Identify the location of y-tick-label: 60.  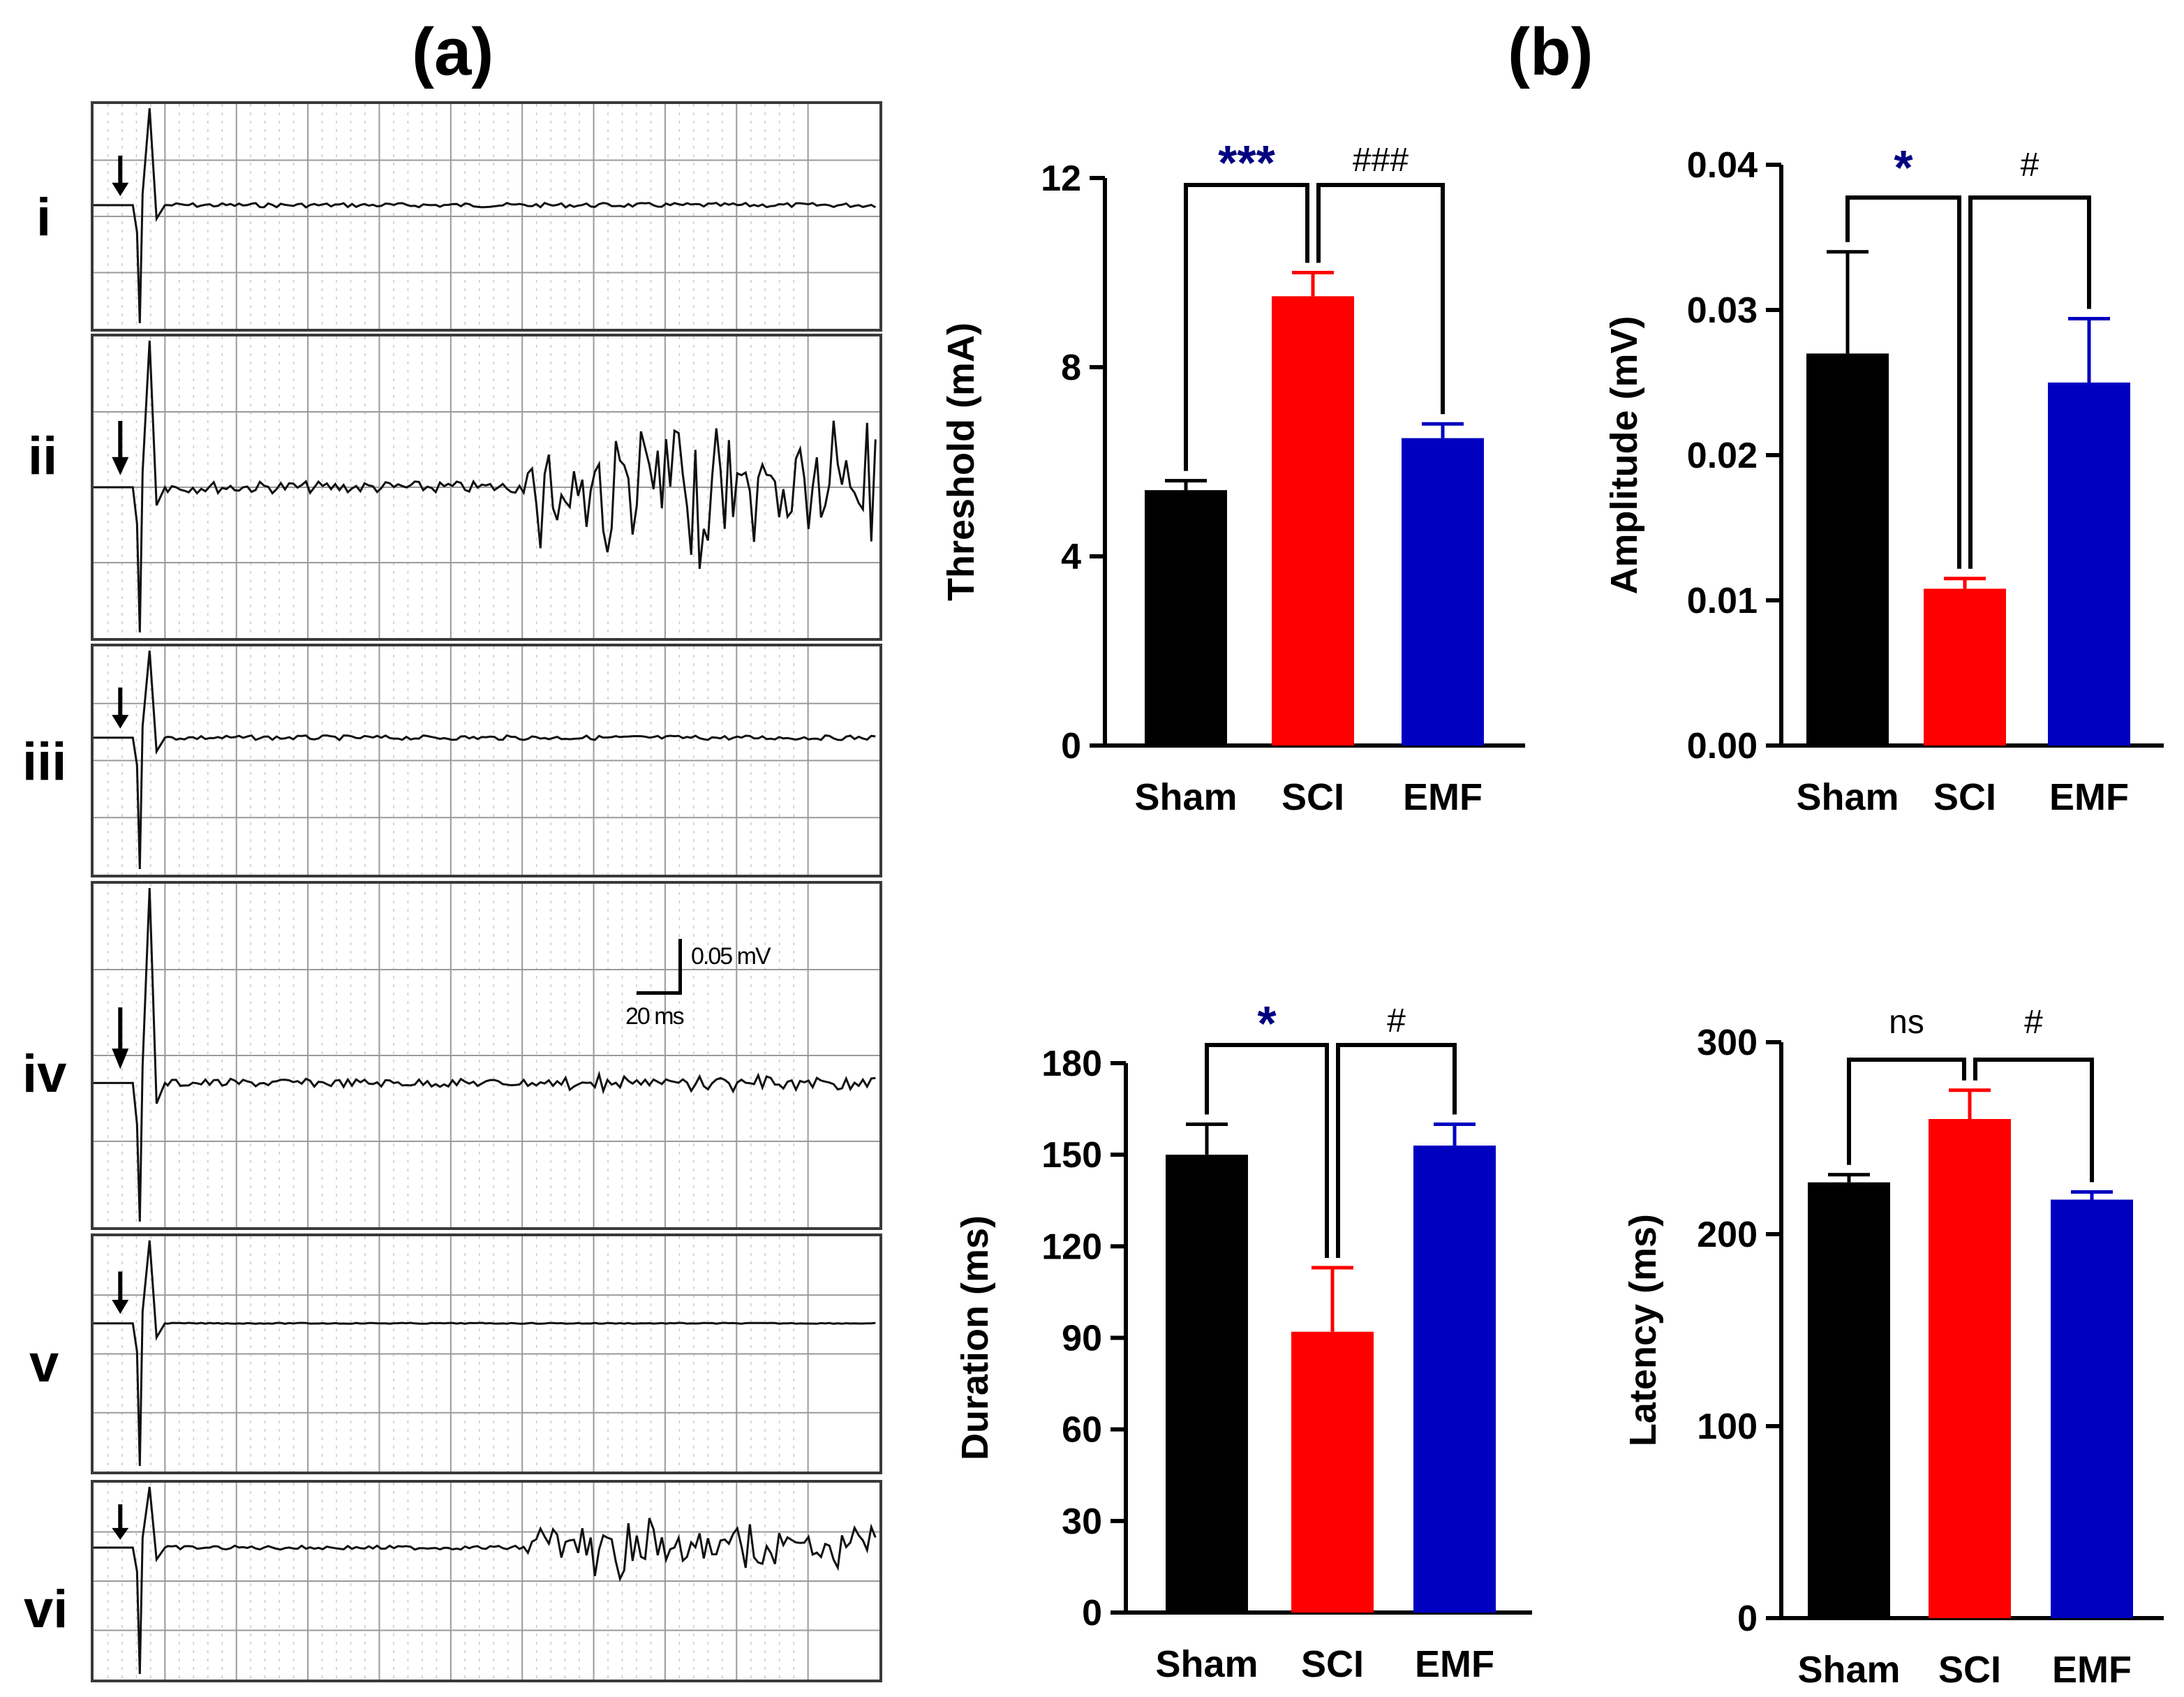
(1082, 1430).